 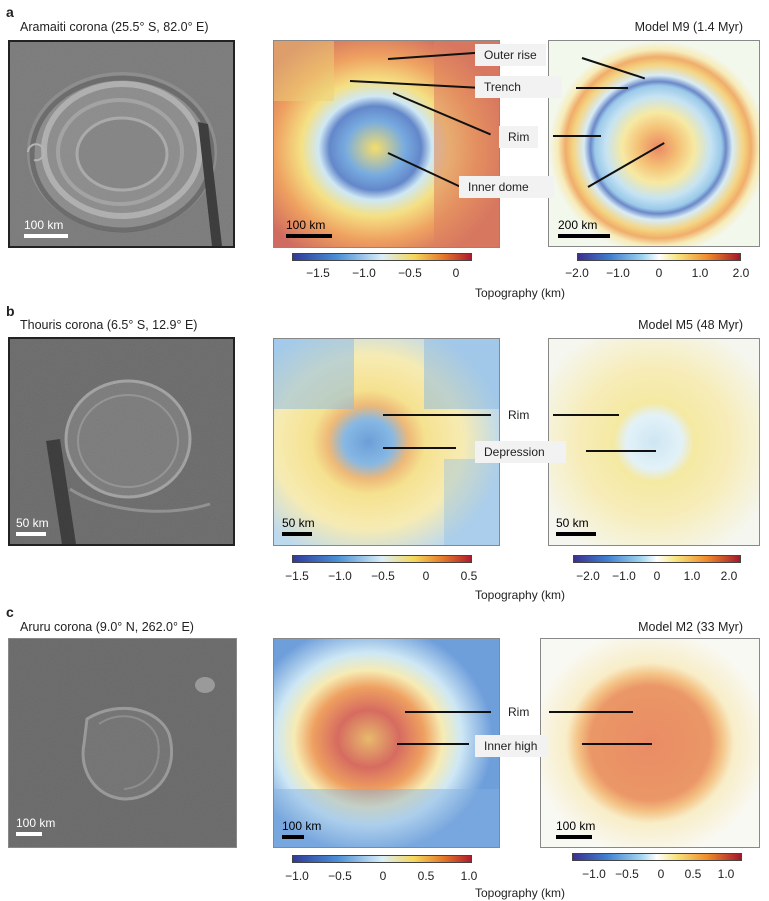 What do you see at coordinates (690, 627) in the screenshot?
I see `model-title: Model M2 (33 Myr)` at bounding box center [690, 627].